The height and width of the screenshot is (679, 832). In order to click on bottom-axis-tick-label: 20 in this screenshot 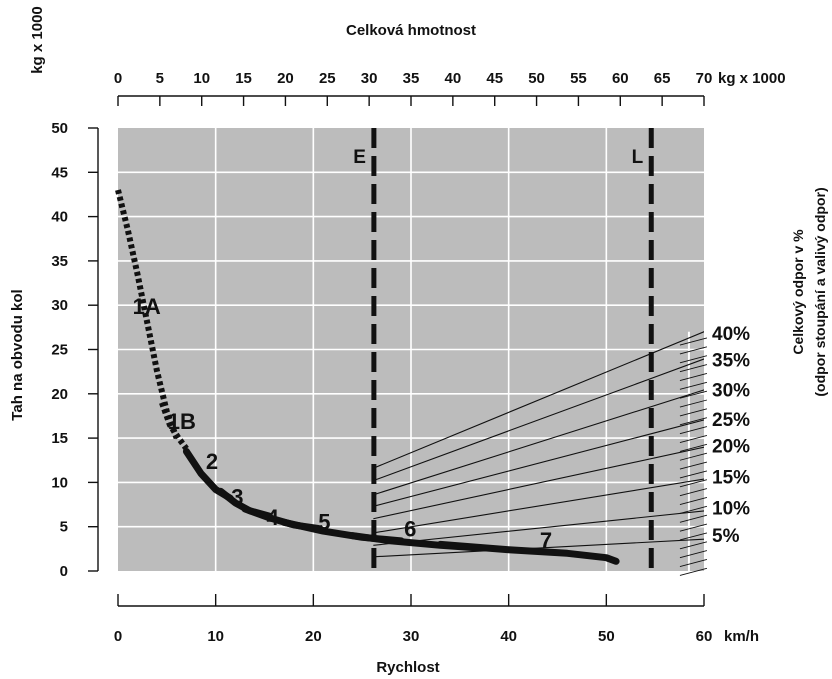, I will do `click(313, 636)`.